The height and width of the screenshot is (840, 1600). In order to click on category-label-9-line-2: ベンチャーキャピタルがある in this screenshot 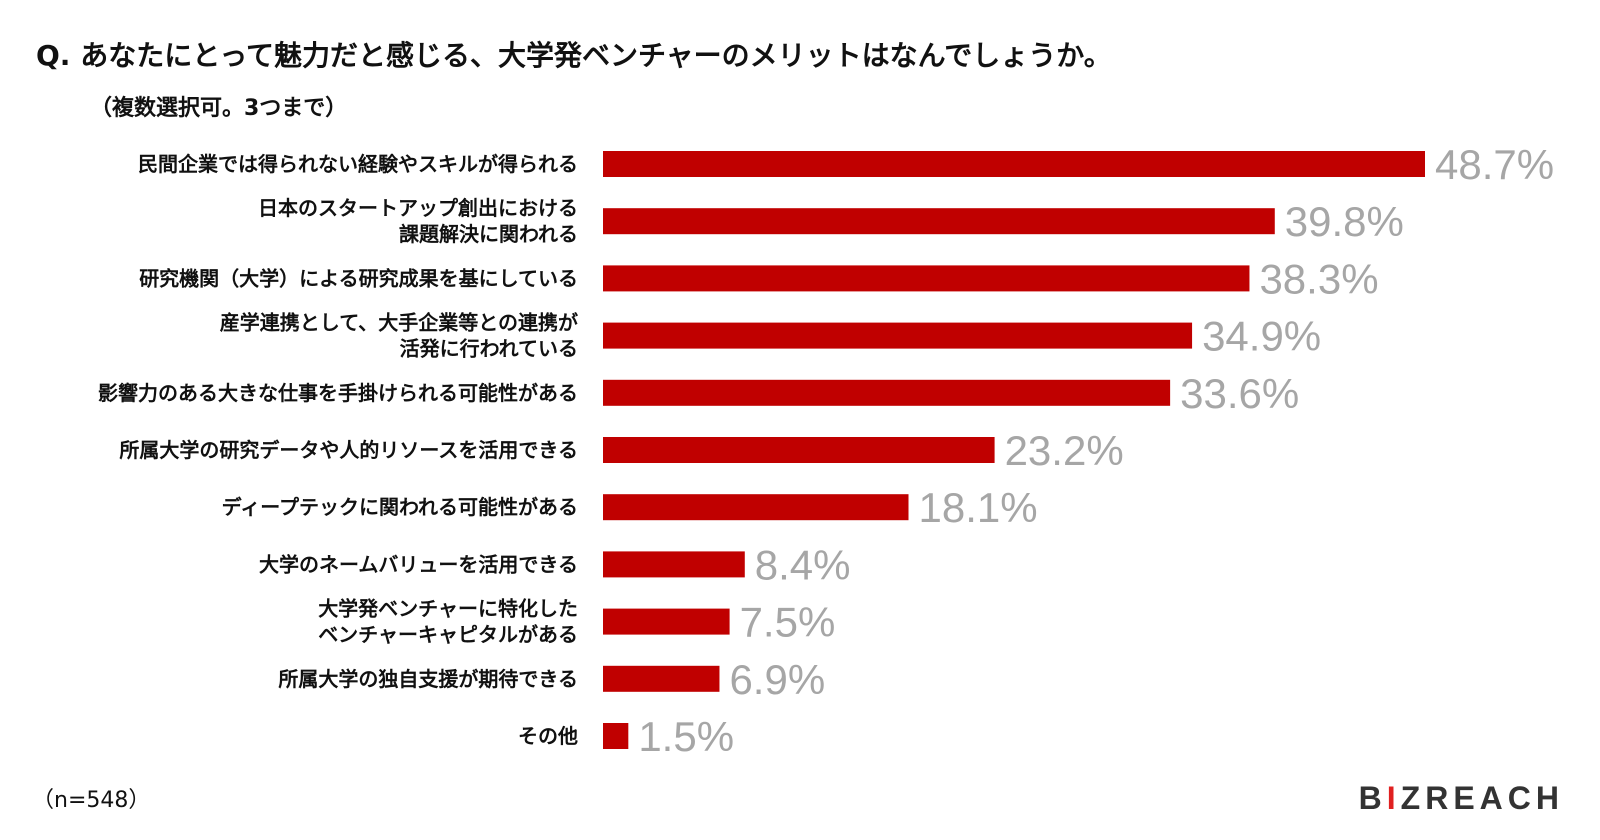, I will do `click(448, 635)`.